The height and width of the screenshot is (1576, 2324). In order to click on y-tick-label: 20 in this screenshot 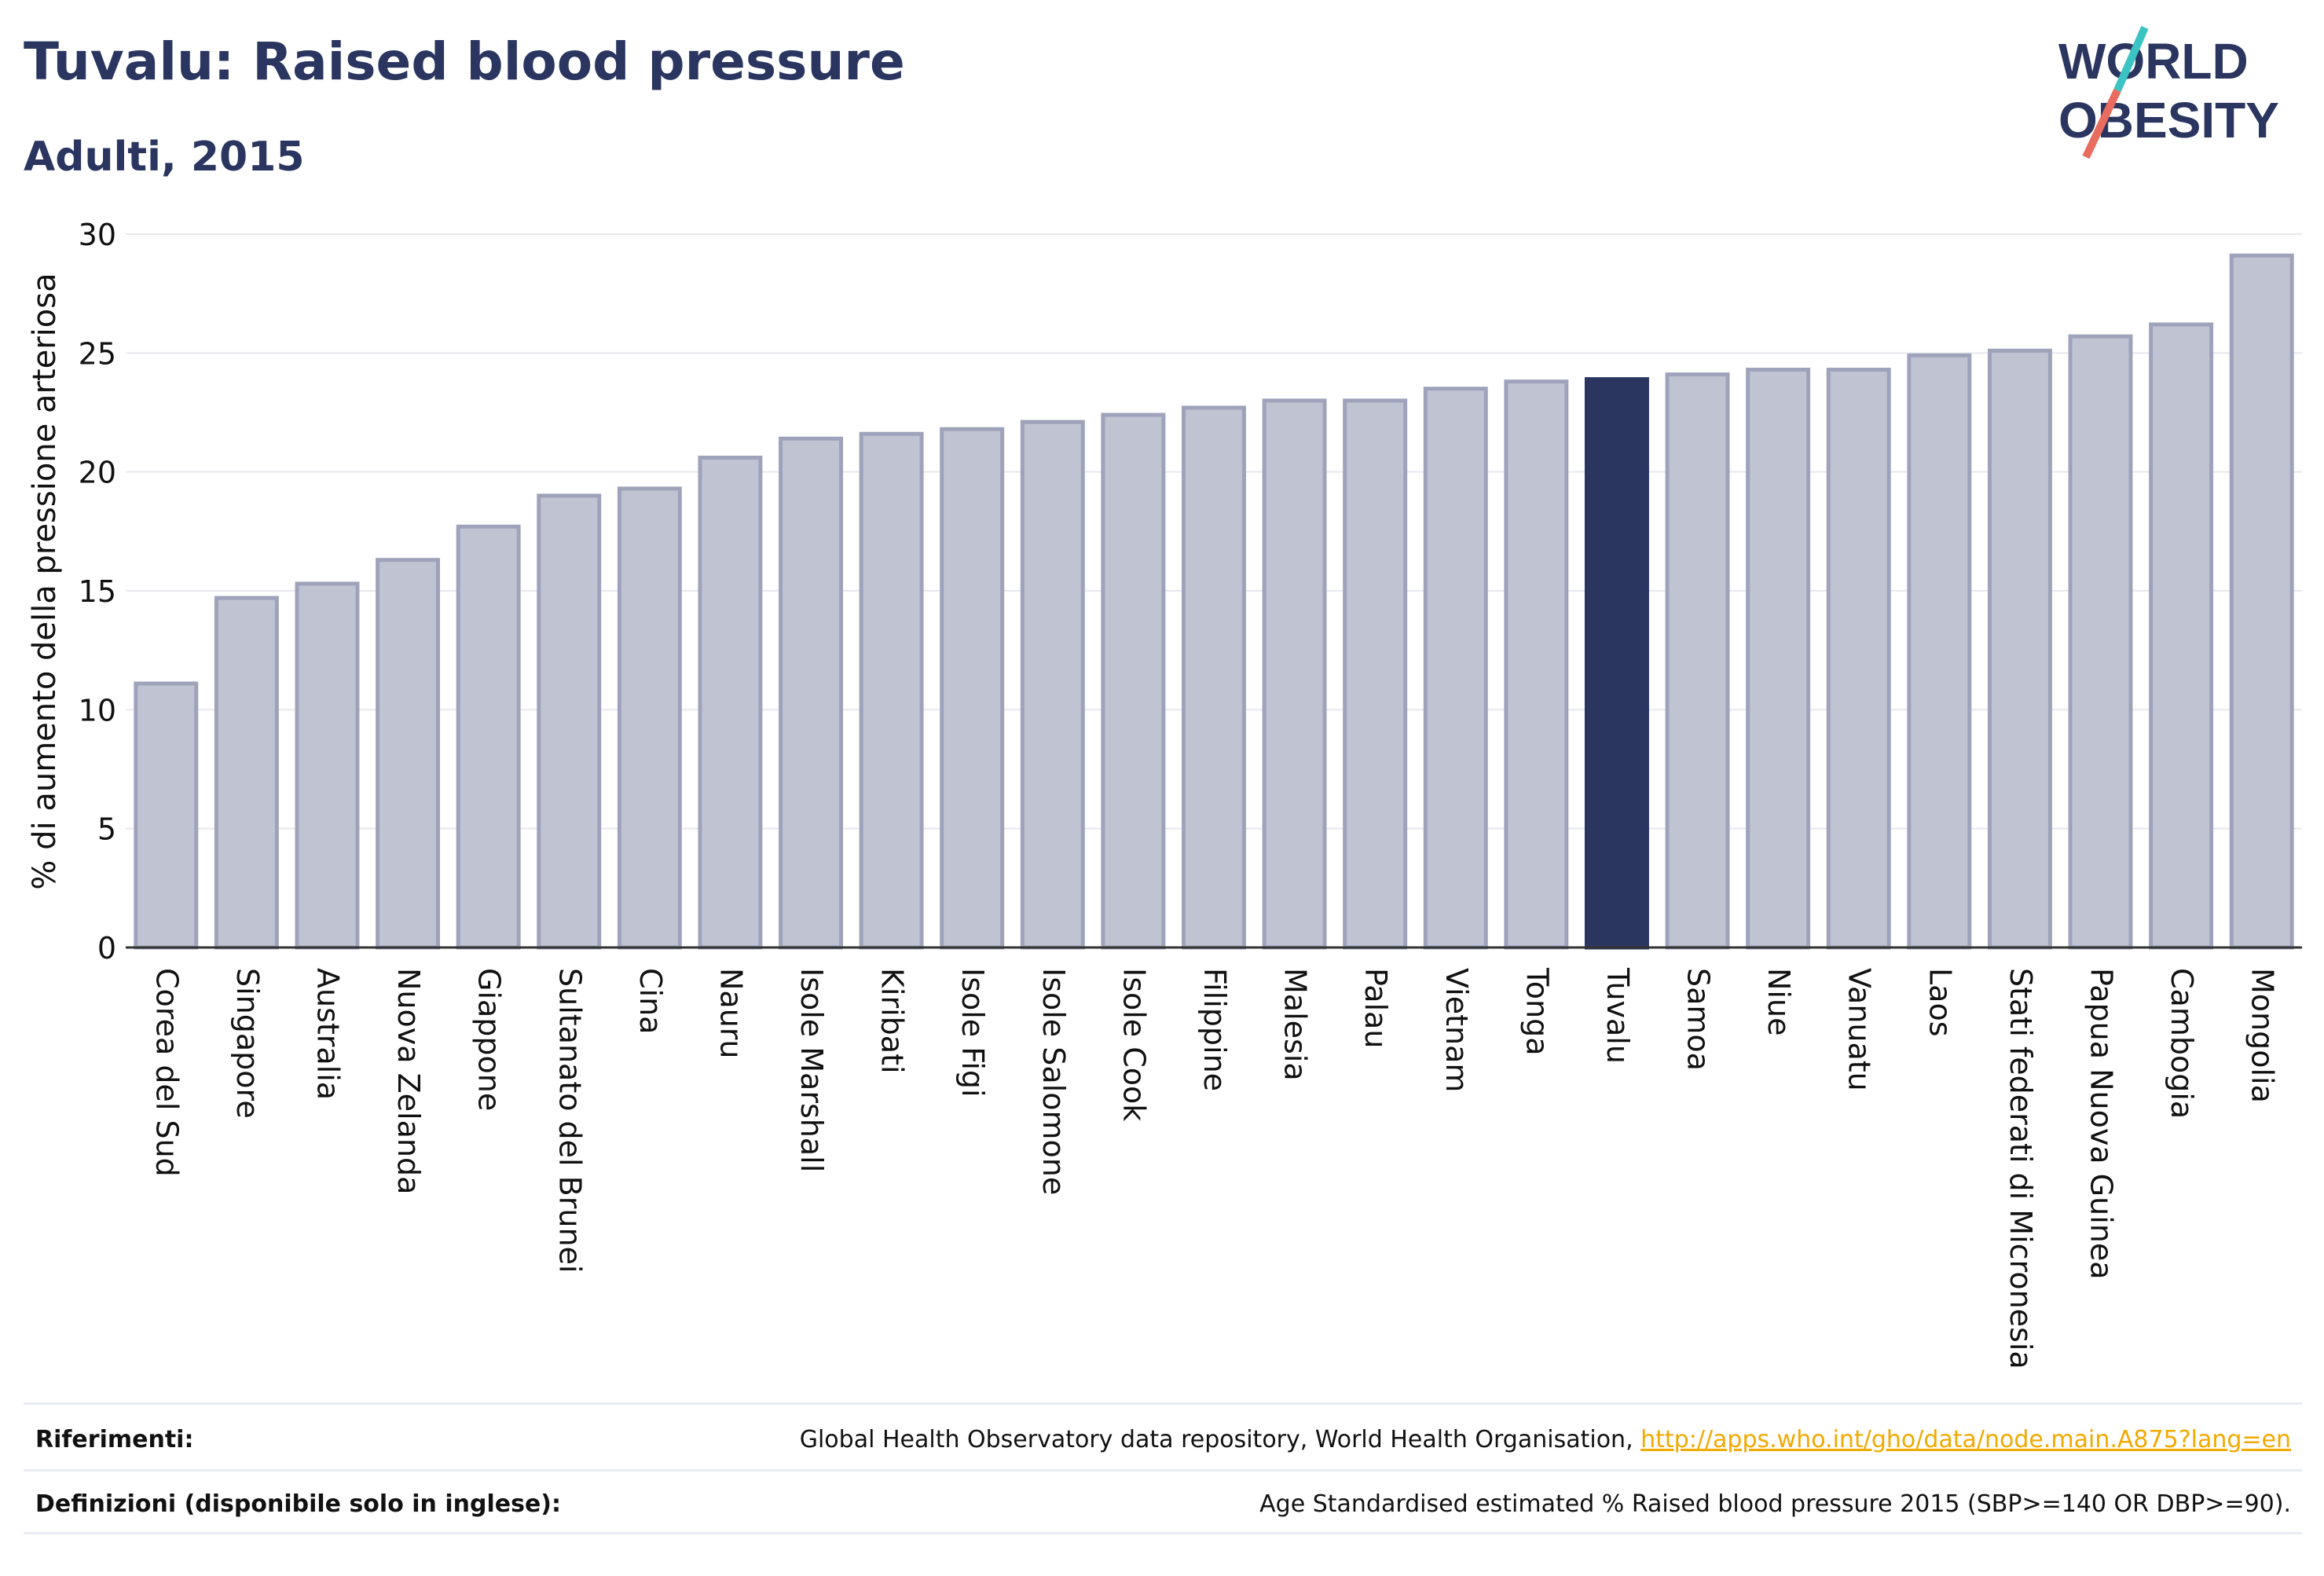, I will do `click(97, 473)`.